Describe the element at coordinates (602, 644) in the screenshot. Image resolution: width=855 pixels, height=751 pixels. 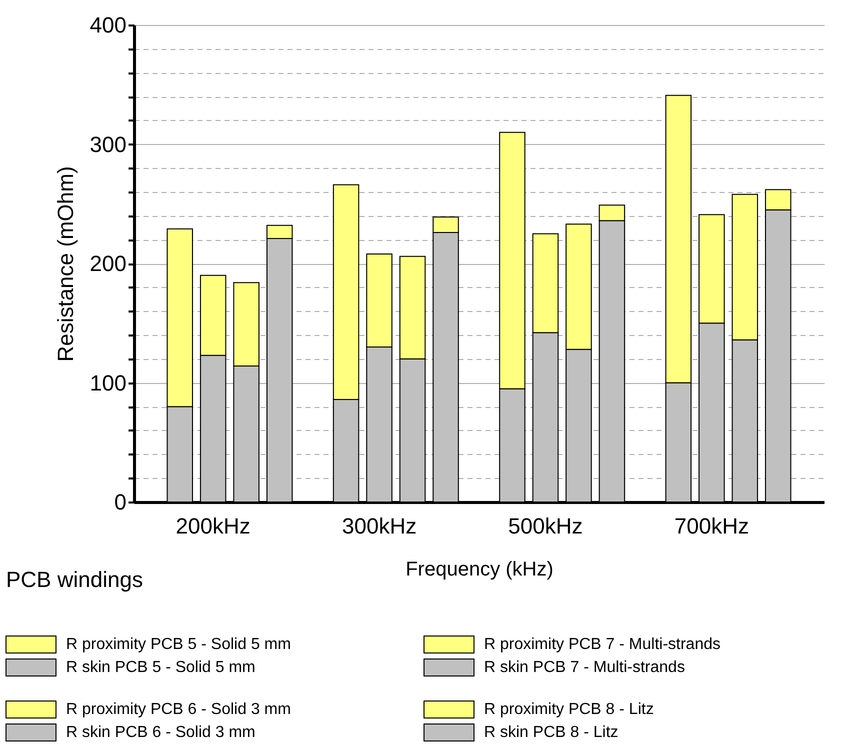
I see `legend-label: R proximity PCB 7 - Multi-strands` at that location.